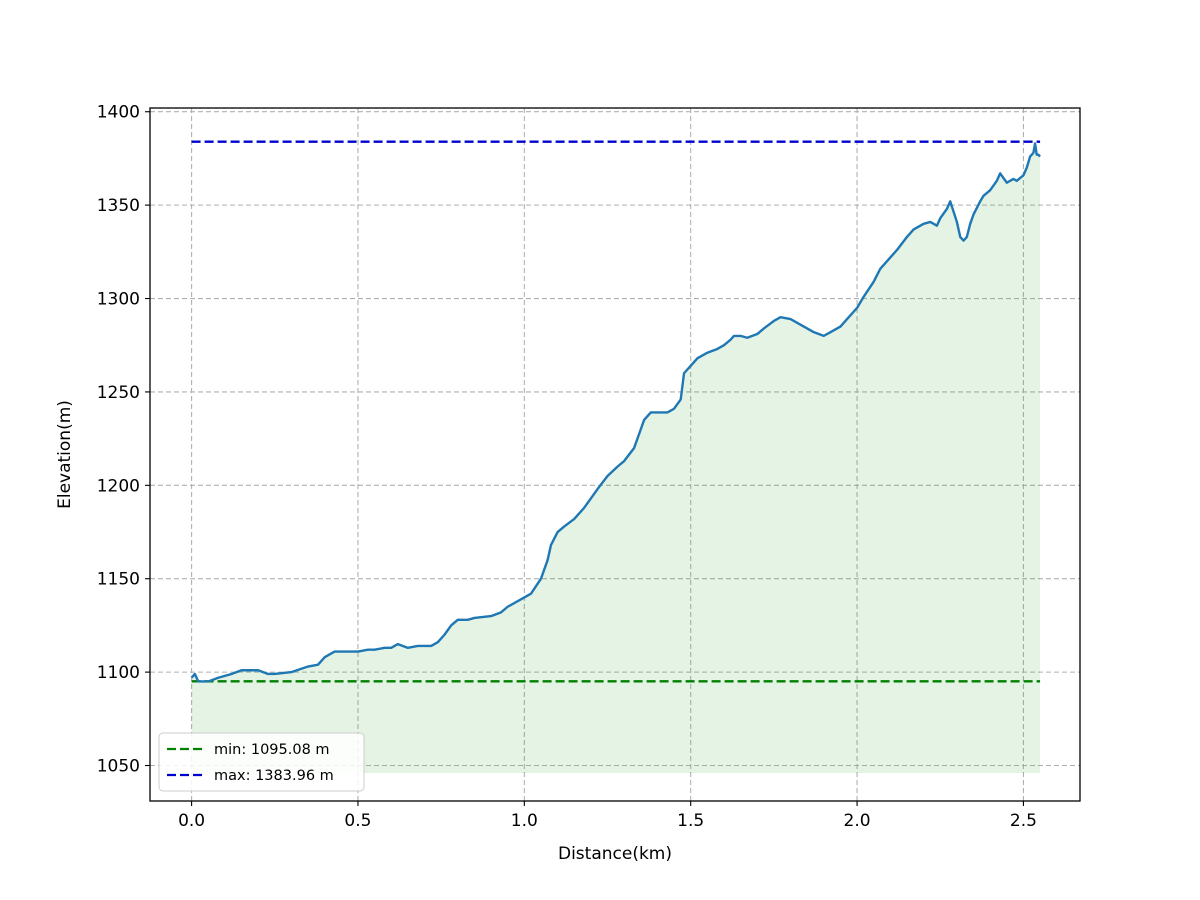 Image resolution: width=1200 pixels, height=900 pixels. Describe the element at coordinates (118, 486) in the screenshot. I see `y-tick-label: 1200` at that location.